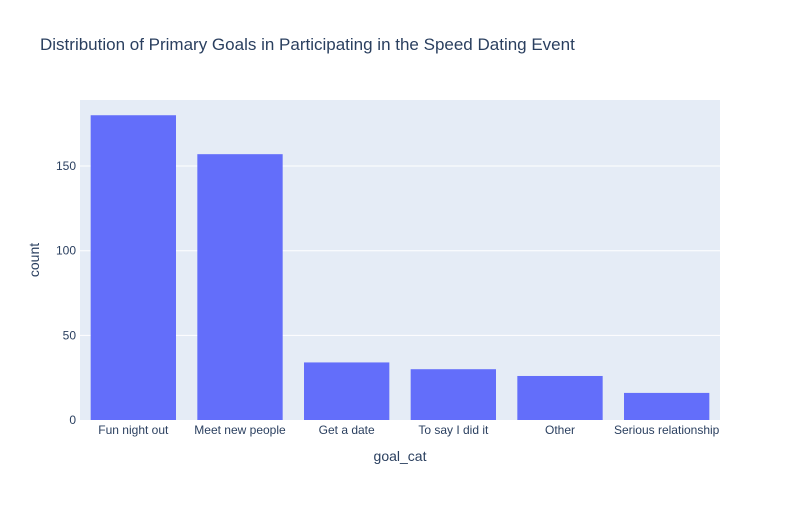  What do you see at coordinates (667, 406) in the screenshot?
I see `bar-serious-relationship` at bounding box center [667, 406].